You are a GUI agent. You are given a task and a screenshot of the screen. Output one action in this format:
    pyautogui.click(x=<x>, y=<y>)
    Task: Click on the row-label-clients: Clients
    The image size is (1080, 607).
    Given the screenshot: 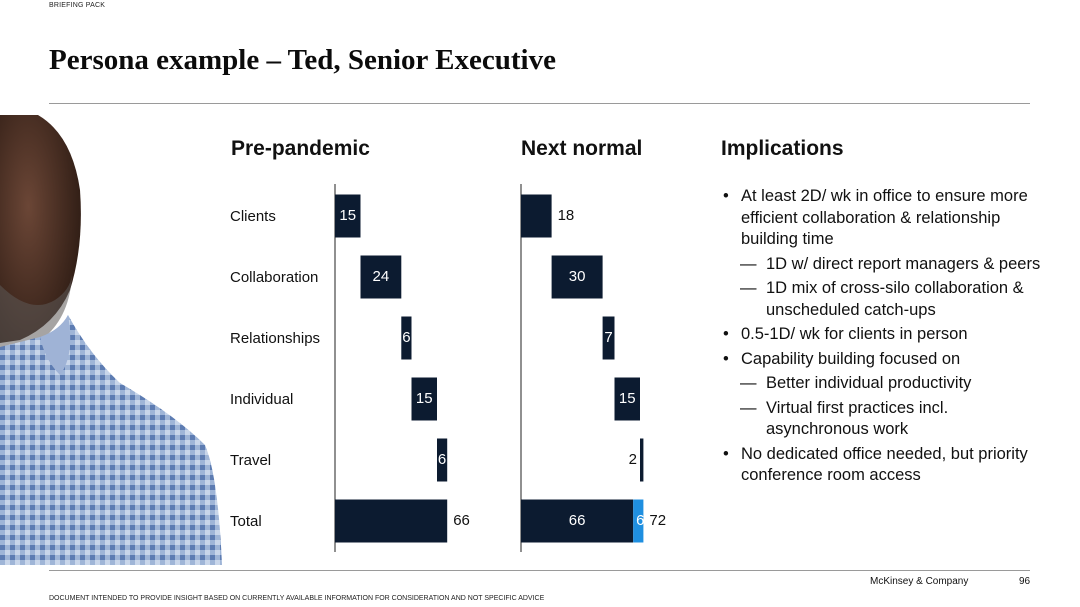 What is the action you would take?
    pyautogui.click(x=253, y=216)
    